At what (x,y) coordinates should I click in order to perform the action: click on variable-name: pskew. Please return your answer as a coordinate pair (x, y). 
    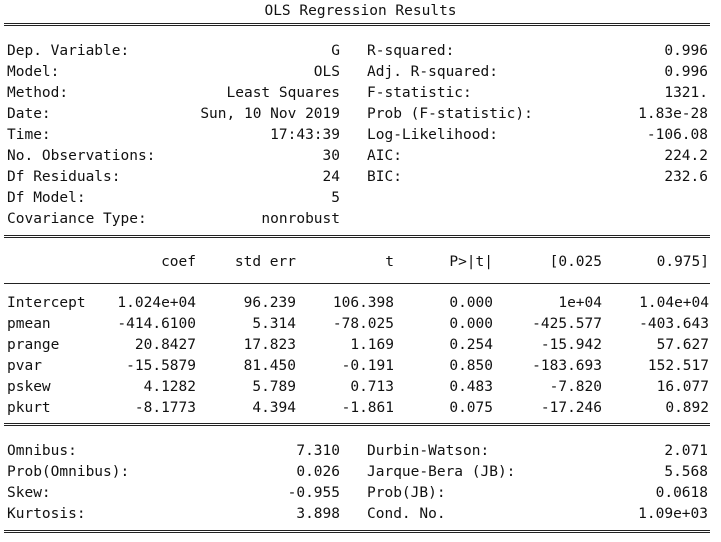
    Looking at the image, I should click on (29, 387).